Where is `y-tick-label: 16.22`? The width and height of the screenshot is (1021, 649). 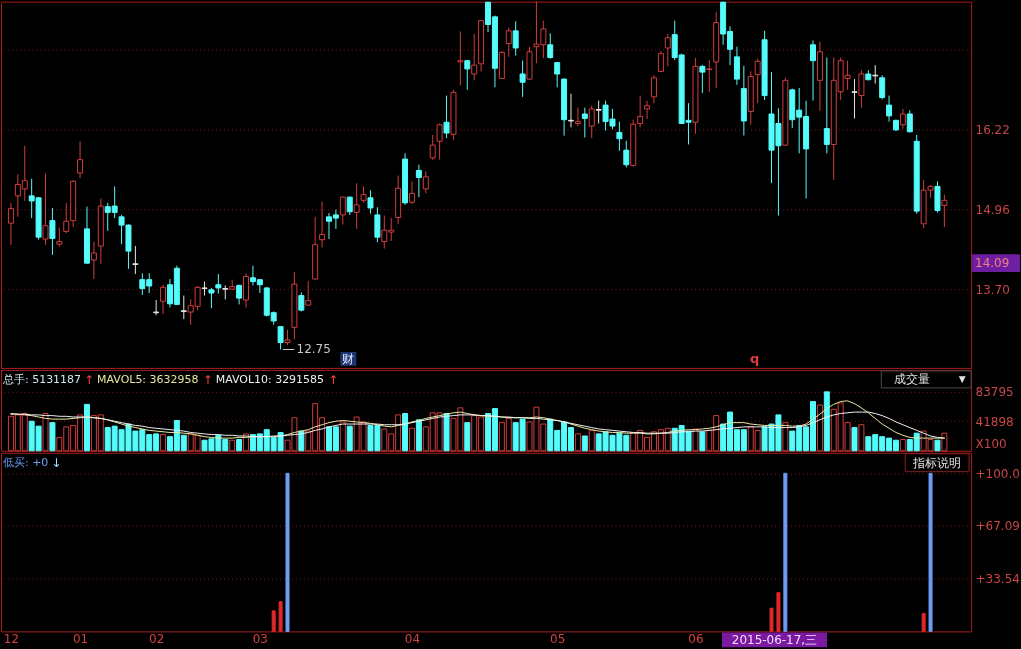
y-tick-label: 16.22 is located at coordinates (992, 129).